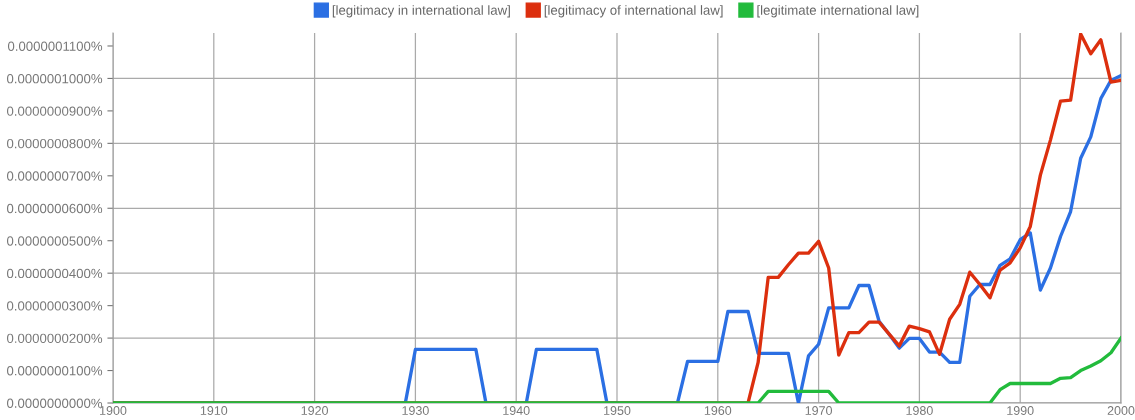 Image resolution: width=1135 pixels, height=420 pixels. Describe the element at coordinates (718, 410) in the screenshot. I see `x-tick-label: 1960` at that location.